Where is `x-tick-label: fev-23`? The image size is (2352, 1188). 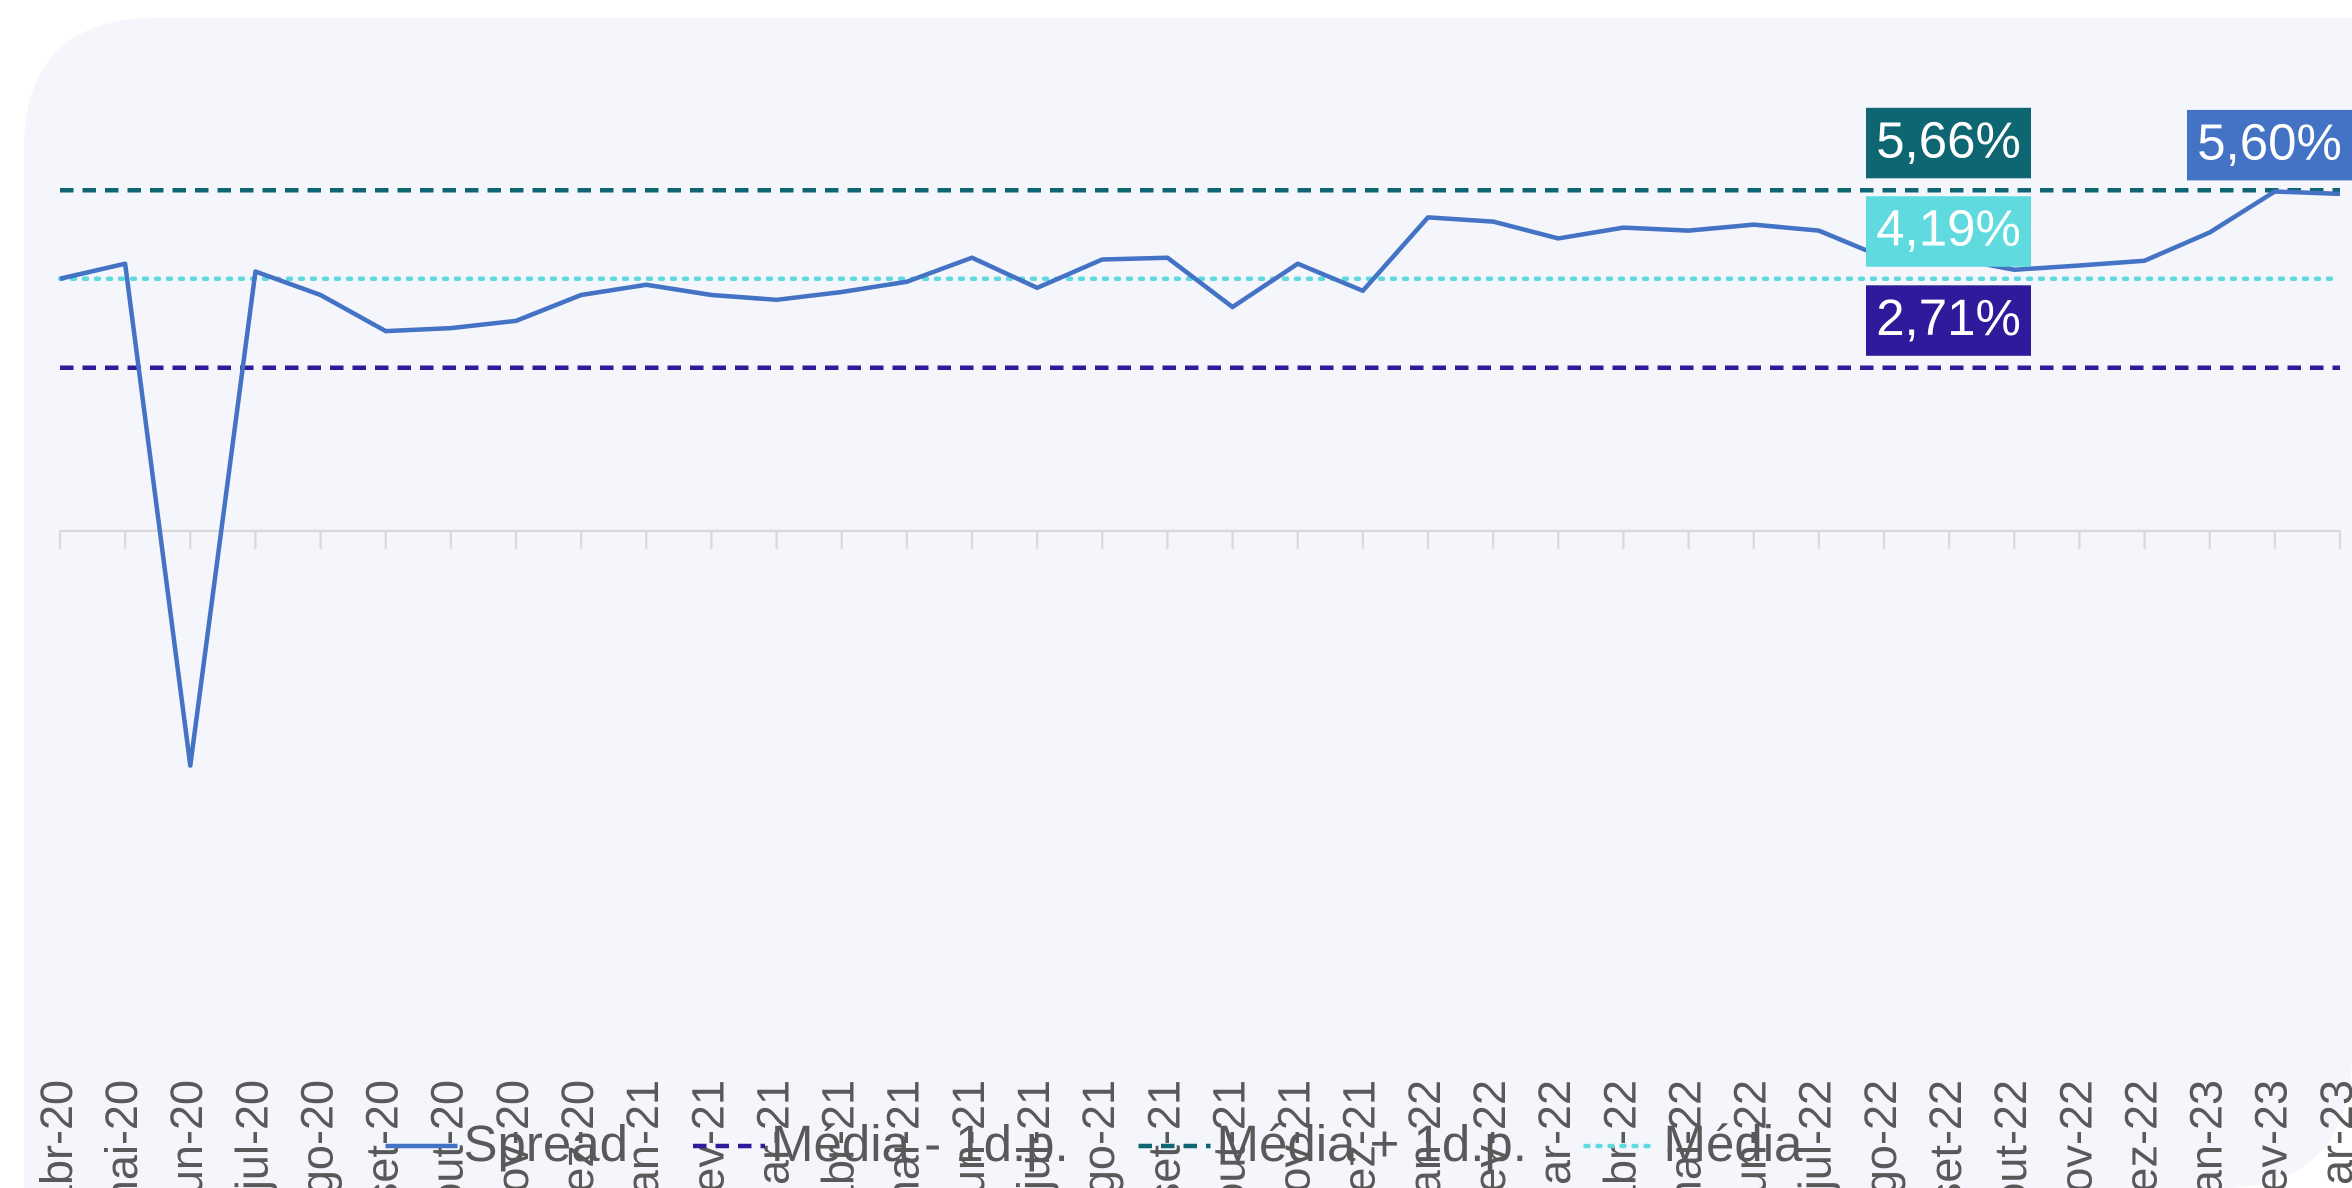
x-tick-label: fev-23 is located at coordinates (2271, 1134).